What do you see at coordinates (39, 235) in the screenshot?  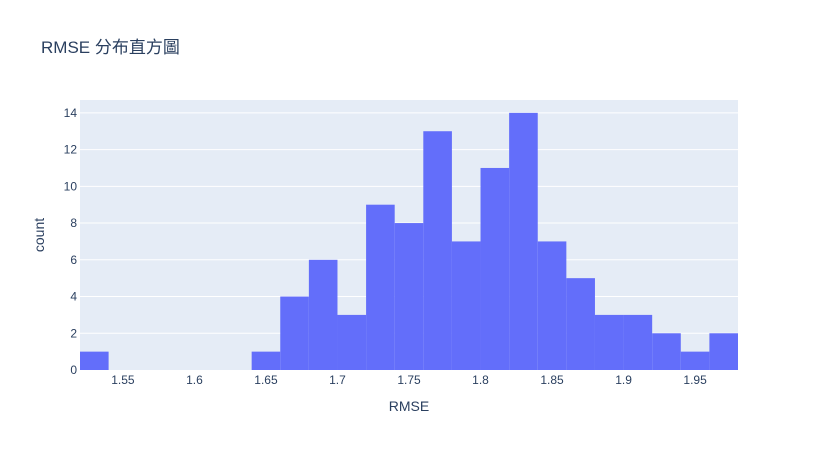 I see `y-axis-title: count` at bounding box center [39, 235].